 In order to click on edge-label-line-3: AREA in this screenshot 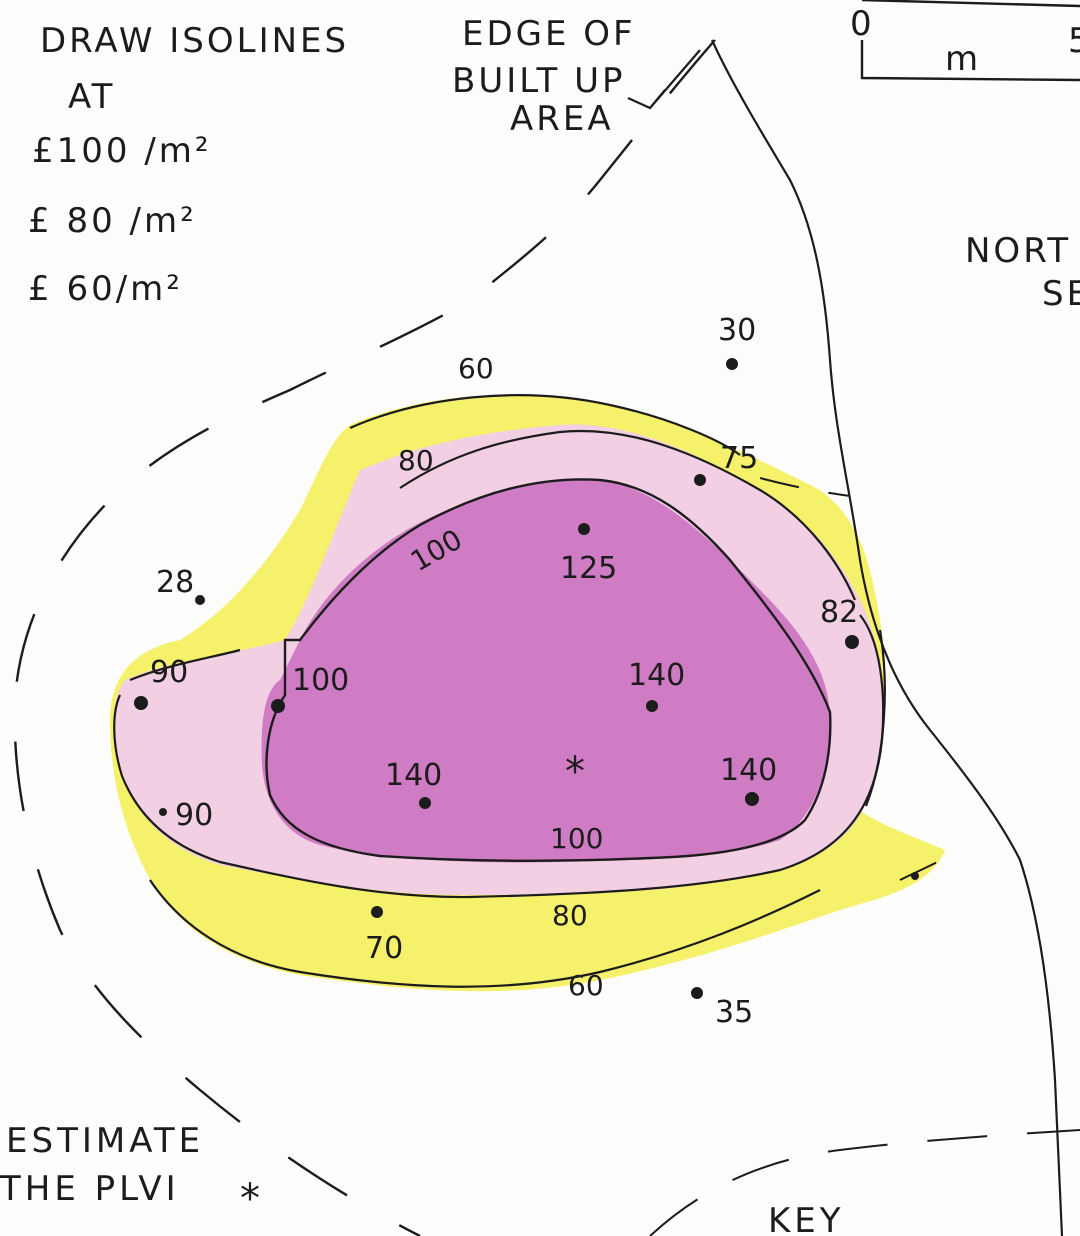, I will do `click(562, 119)`.